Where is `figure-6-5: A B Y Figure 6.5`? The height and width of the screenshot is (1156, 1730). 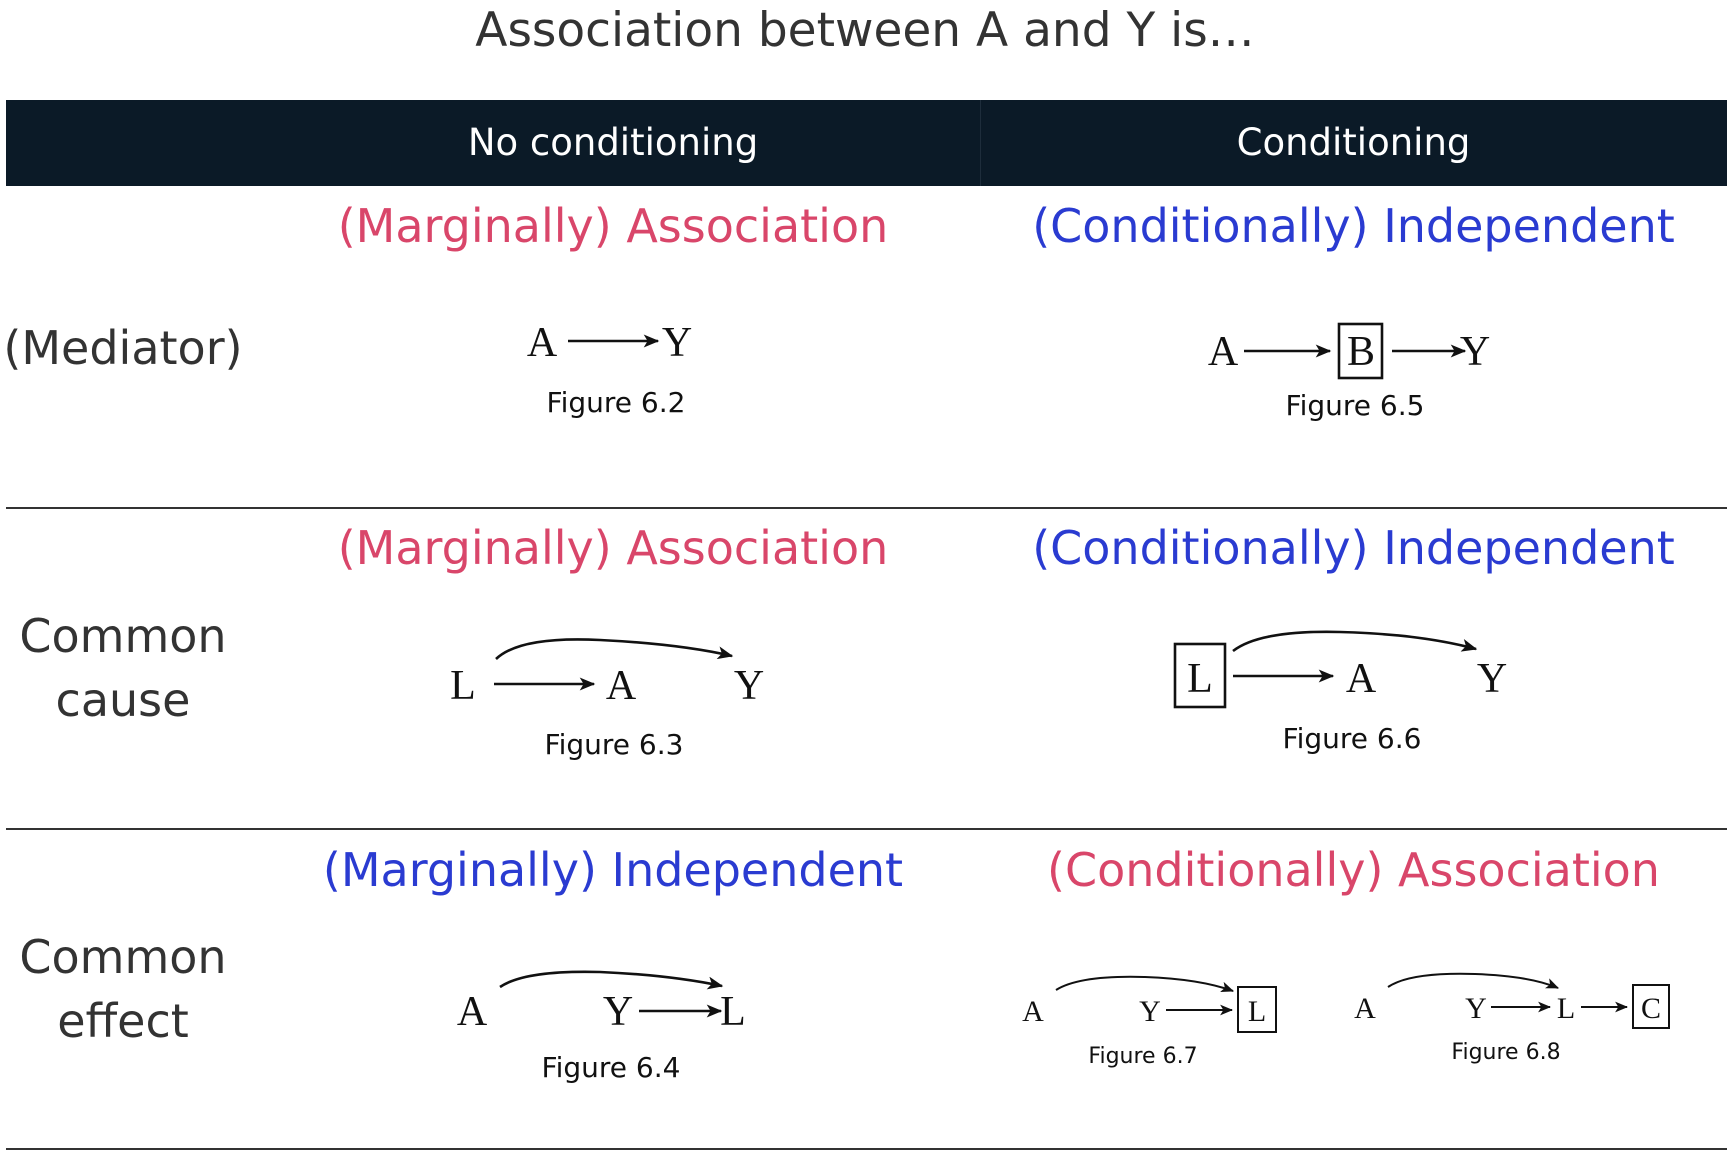
figure-6-5: A B Y Figure 6.5 is located at coordinates (1349, 372).